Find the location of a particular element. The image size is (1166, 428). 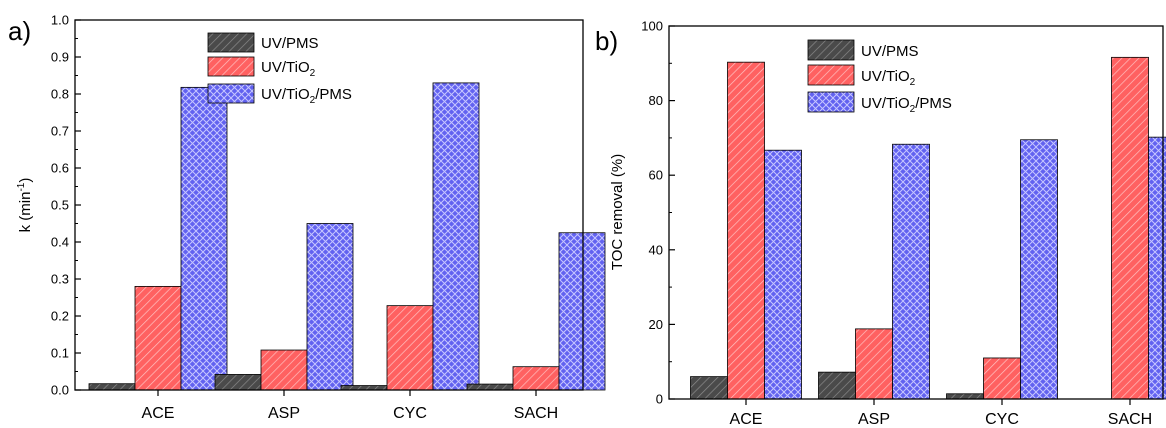

y-tick-label: 0.8 is located at coordinates (60, 94).